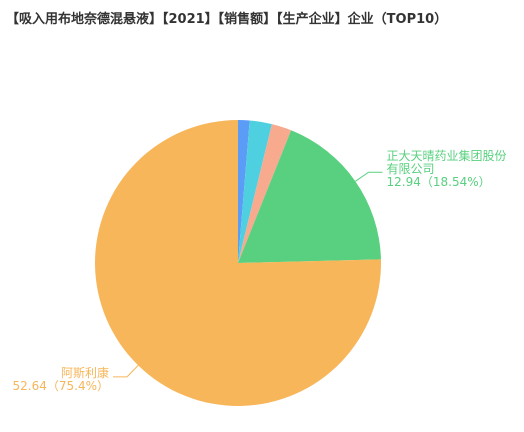  Describe the element at coordinates (227, 19) in the screenshot. I see `chart-title: 【吸入用布地奈德混悬液】【2021】【销售额】【生产企业】企业（TOP10）` at that location.